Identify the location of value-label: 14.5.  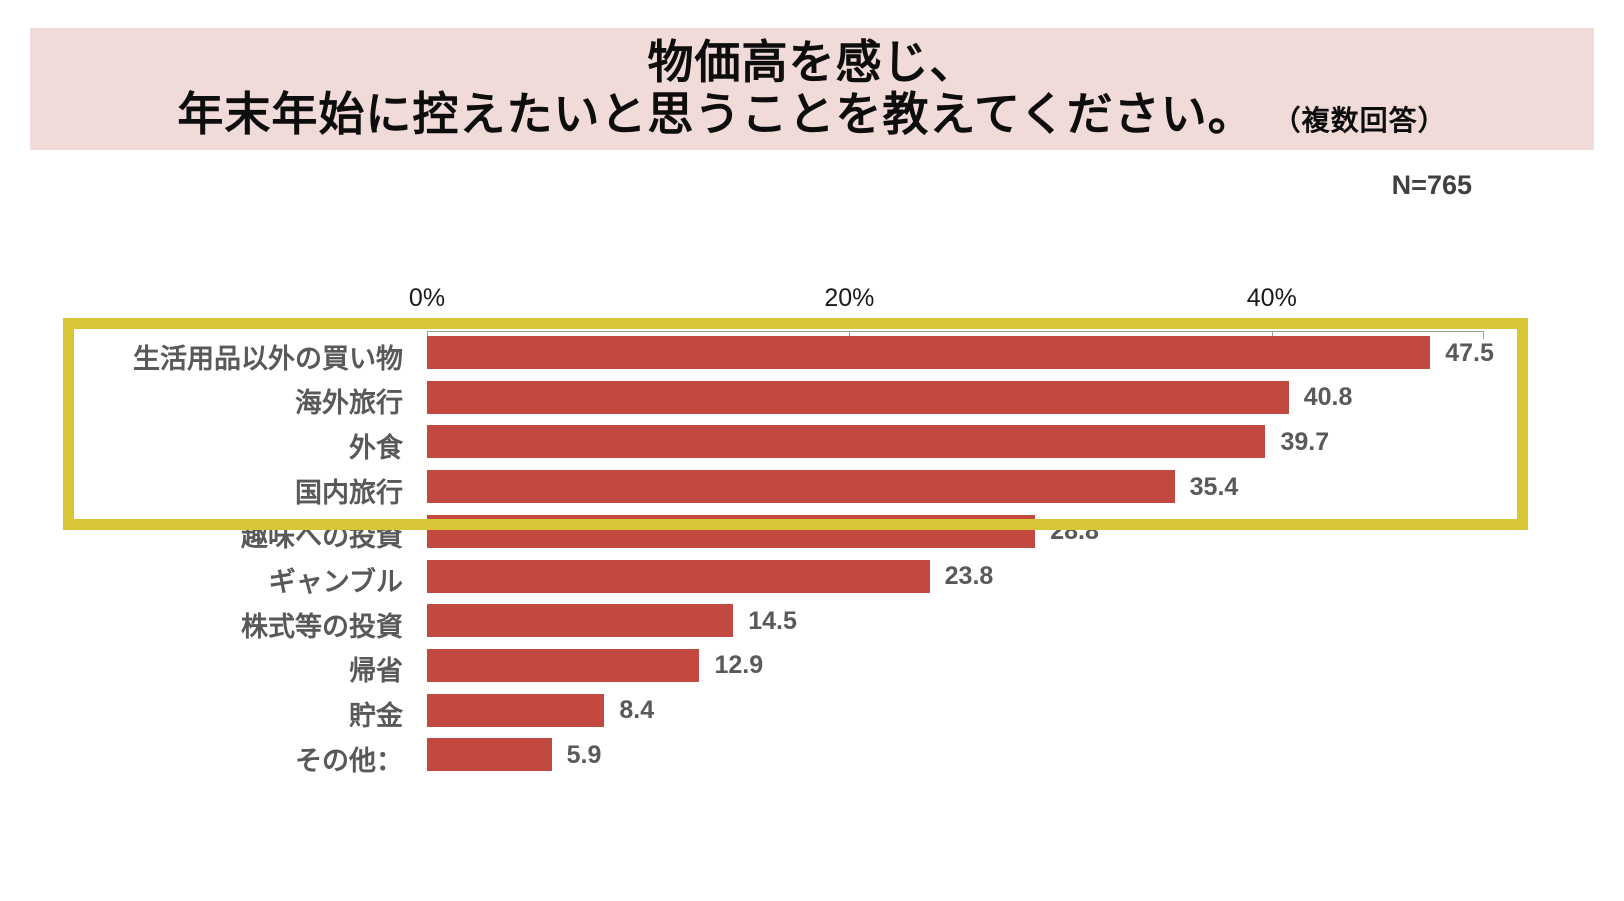
(772, 620).